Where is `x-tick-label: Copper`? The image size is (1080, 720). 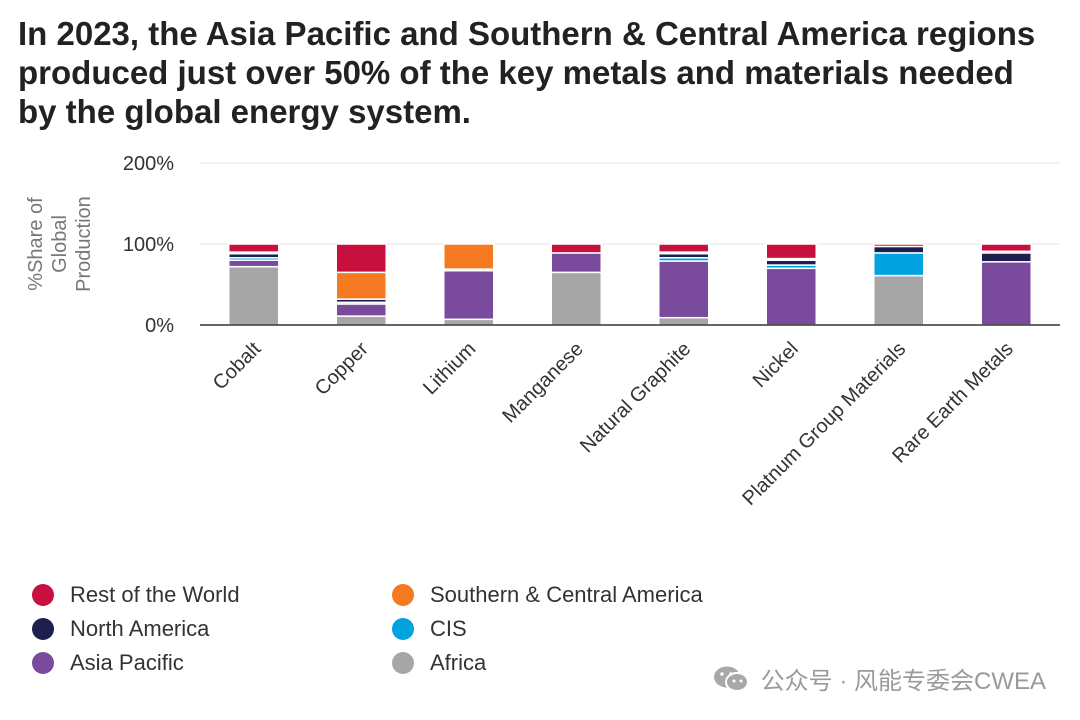
x-tick-label: Copper is located at coordinates (342, 369).